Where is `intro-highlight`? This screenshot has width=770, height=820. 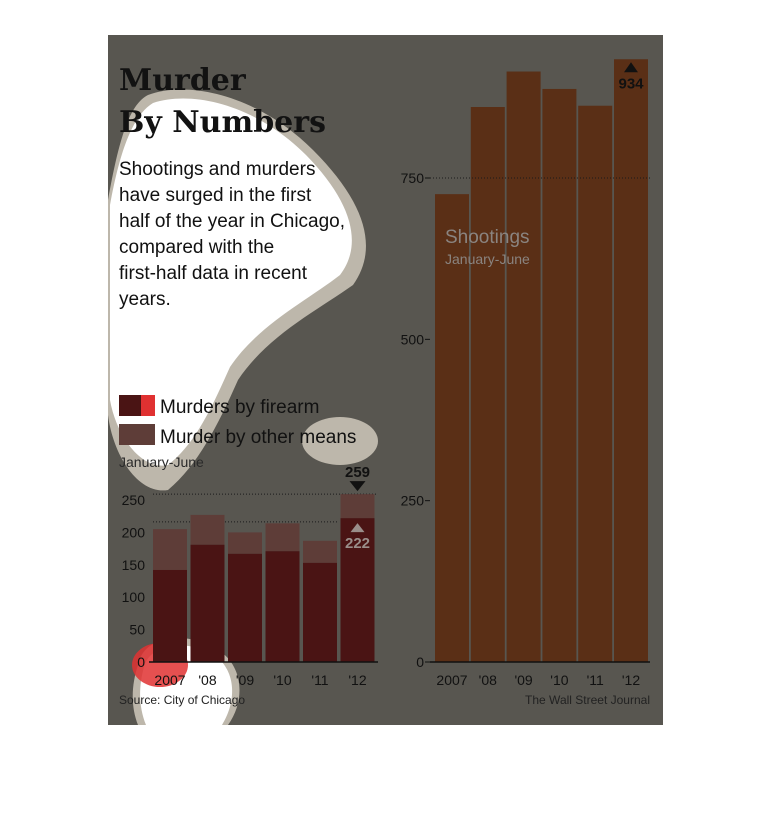 intro-highlight is located at coordinates (231, 282).